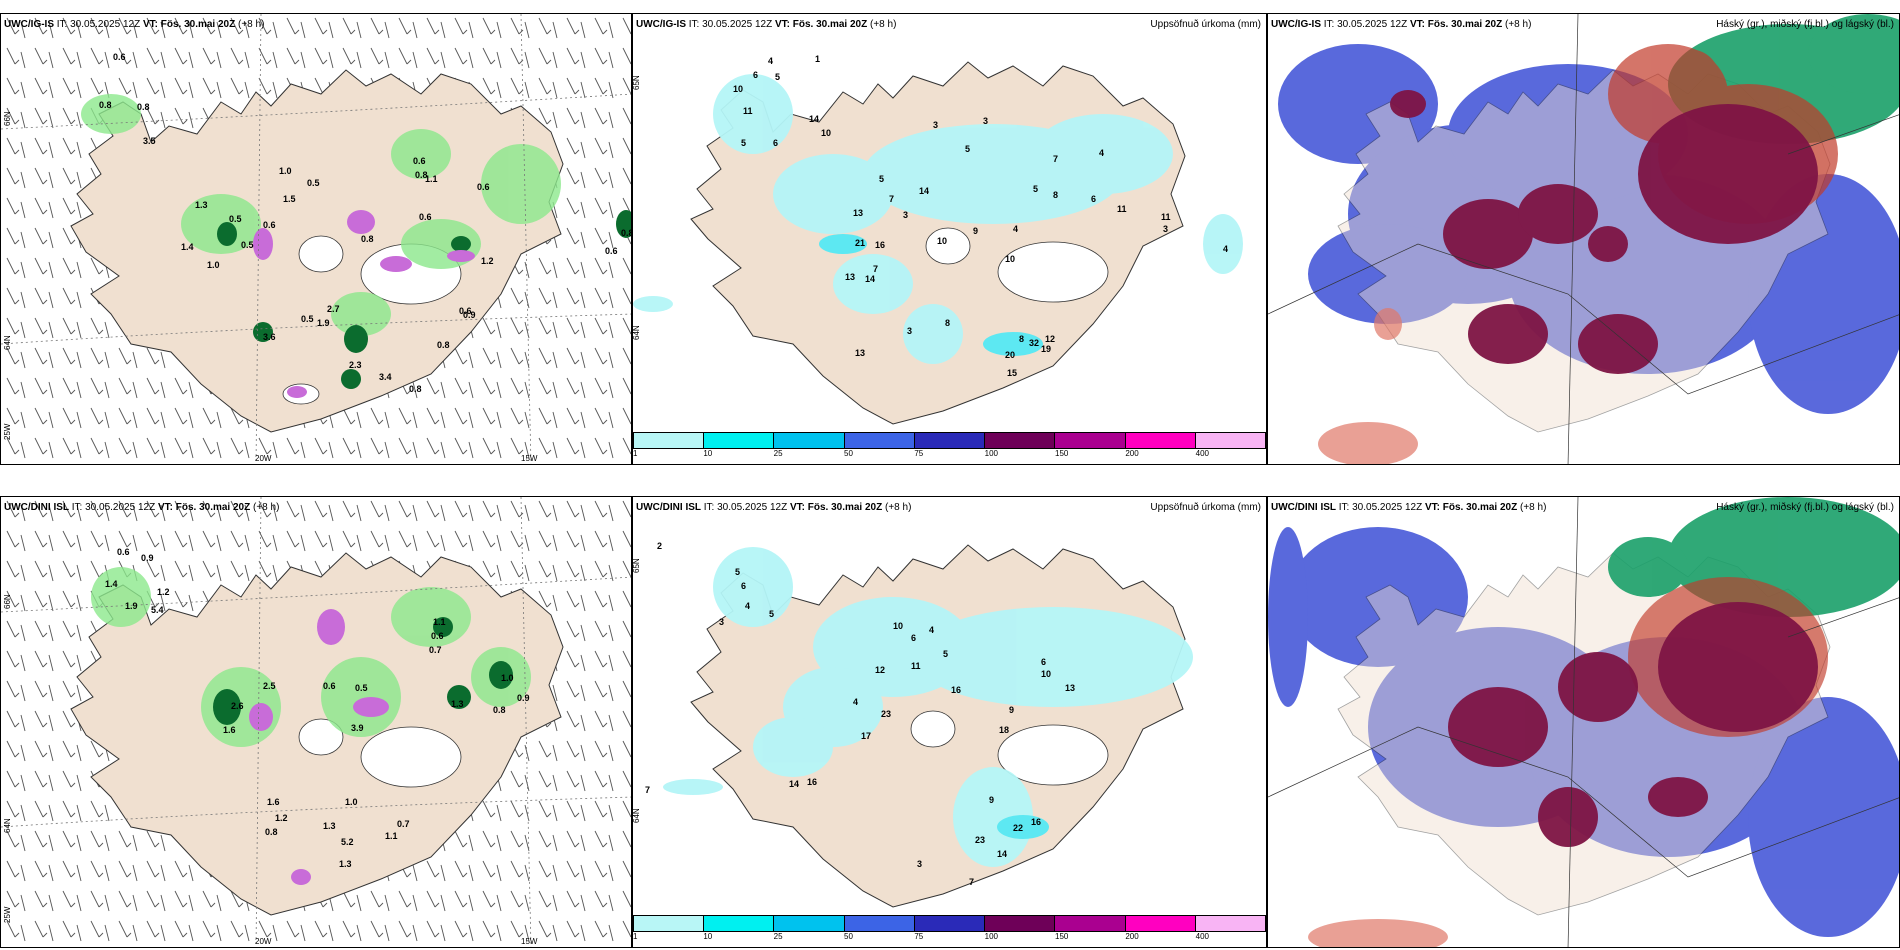  Describe the element at coordinates (111, 584) in the screenshot. I see `value-label: 1.4` at that location.